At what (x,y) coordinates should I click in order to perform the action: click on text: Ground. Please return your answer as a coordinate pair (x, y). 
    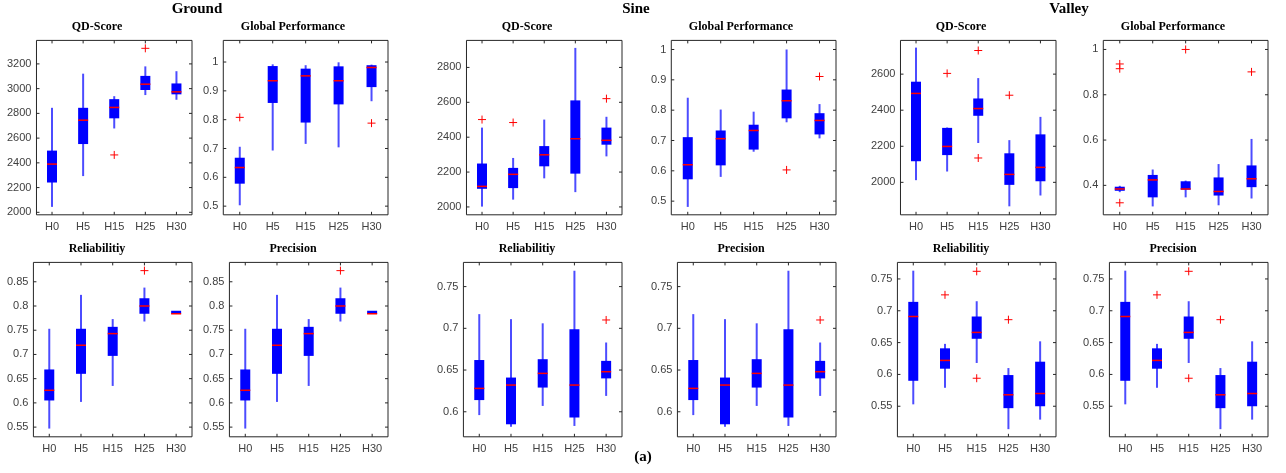
    Looking at the image, I should click on (197, 8).